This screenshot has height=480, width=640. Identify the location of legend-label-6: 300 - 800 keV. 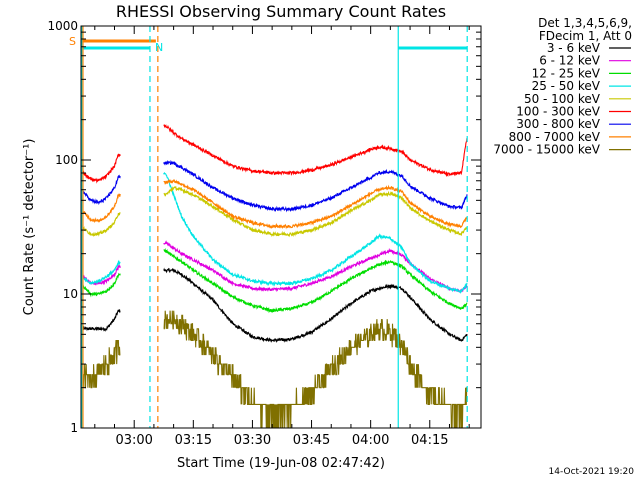
(558, 124).